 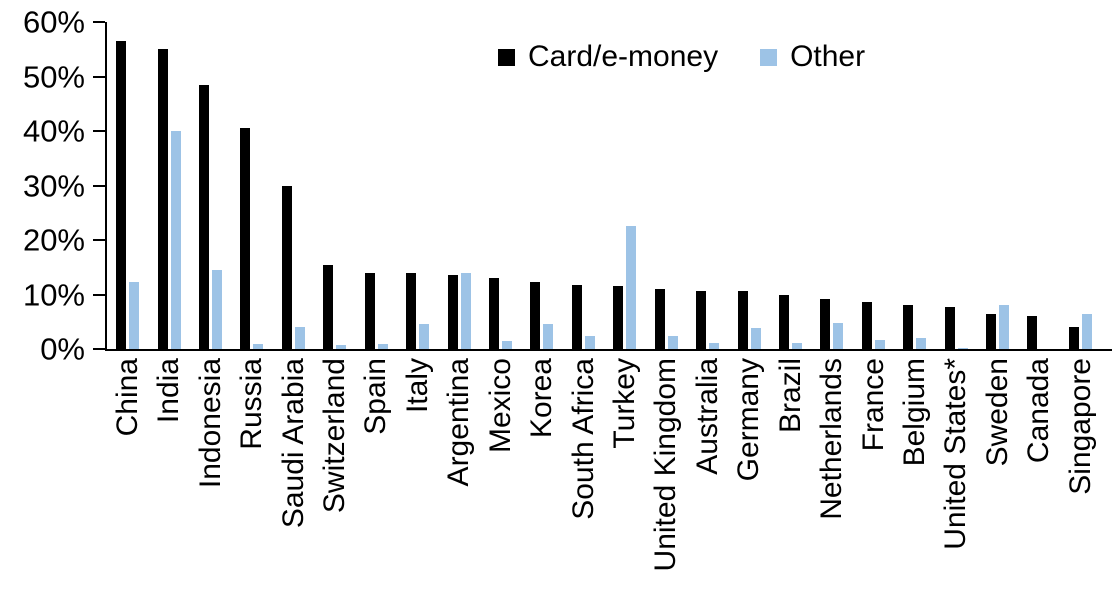 I want to click on x-label-russia: Russia, so click(x=252, y=404).